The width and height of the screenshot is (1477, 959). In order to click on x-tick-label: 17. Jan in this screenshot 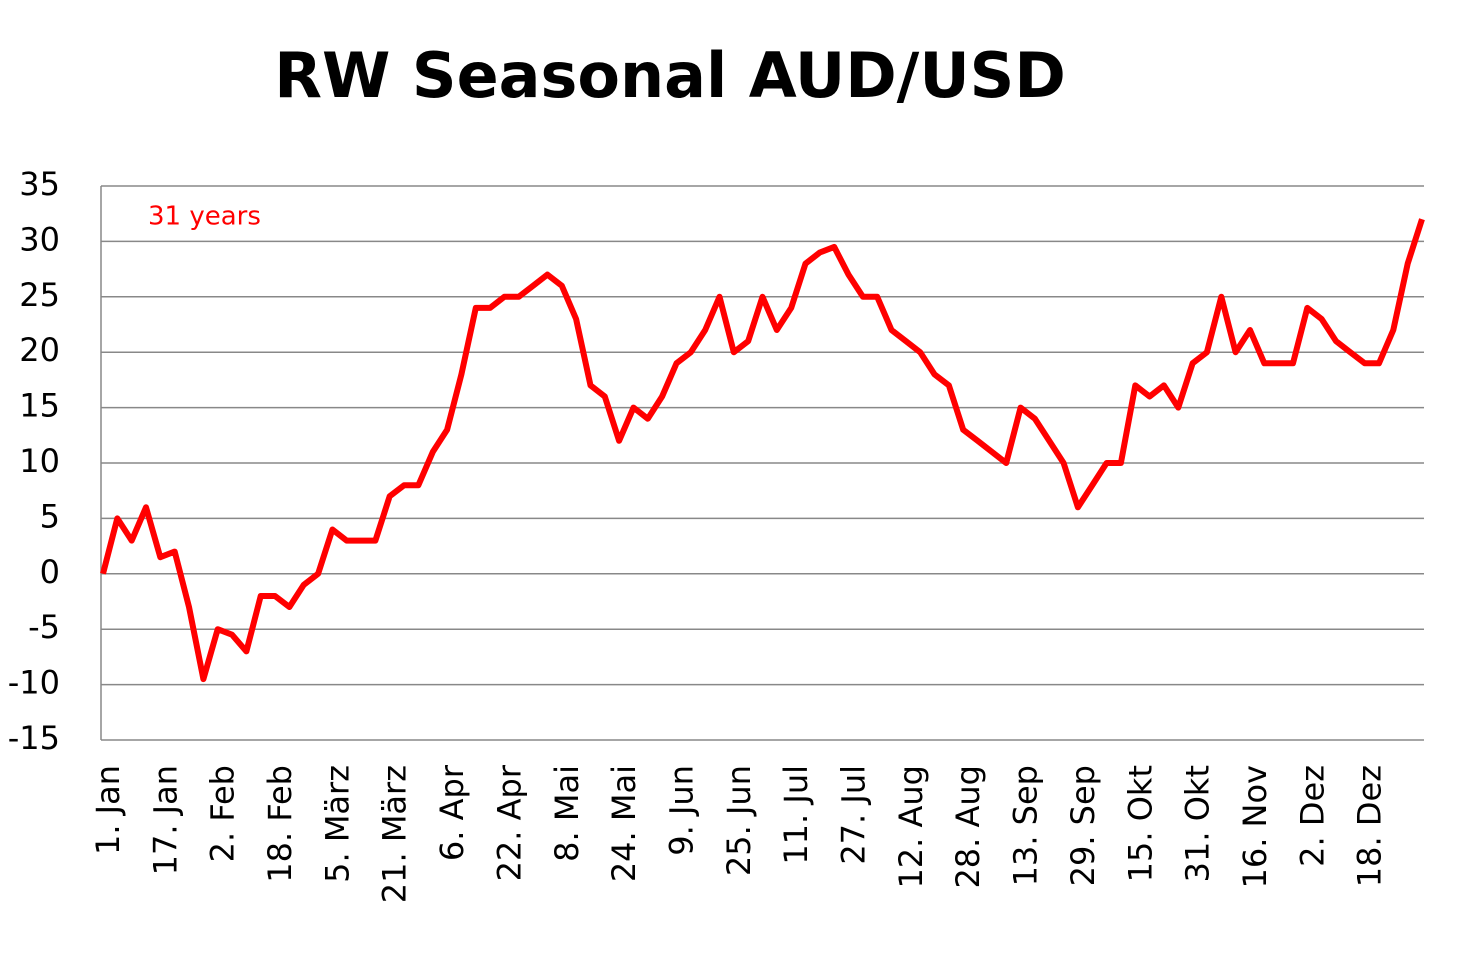, I will do `click(165, 820)`.